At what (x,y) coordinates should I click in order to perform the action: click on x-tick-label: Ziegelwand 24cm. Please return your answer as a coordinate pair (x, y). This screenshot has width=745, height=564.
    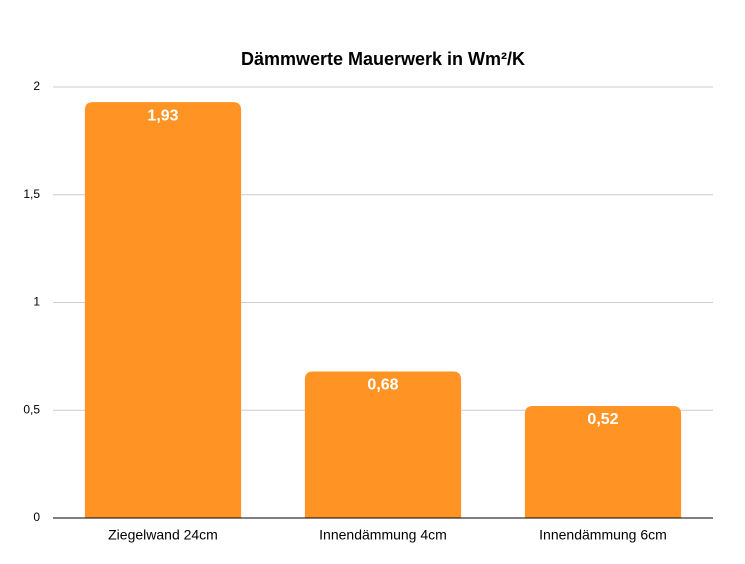
    Looking at the image, I should click on (163, 535).